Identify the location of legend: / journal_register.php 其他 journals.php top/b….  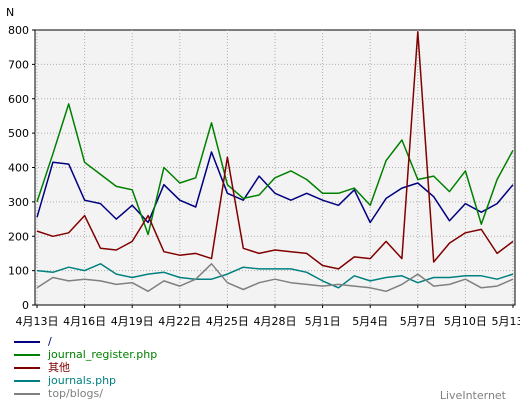
(85, 367).